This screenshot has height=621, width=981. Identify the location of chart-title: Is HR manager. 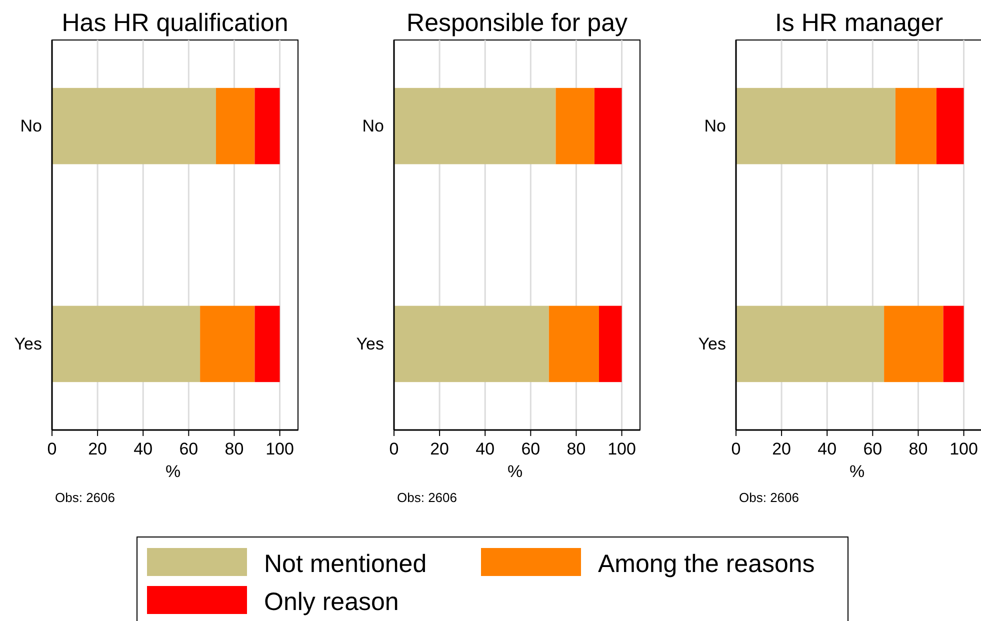
(859, 23).